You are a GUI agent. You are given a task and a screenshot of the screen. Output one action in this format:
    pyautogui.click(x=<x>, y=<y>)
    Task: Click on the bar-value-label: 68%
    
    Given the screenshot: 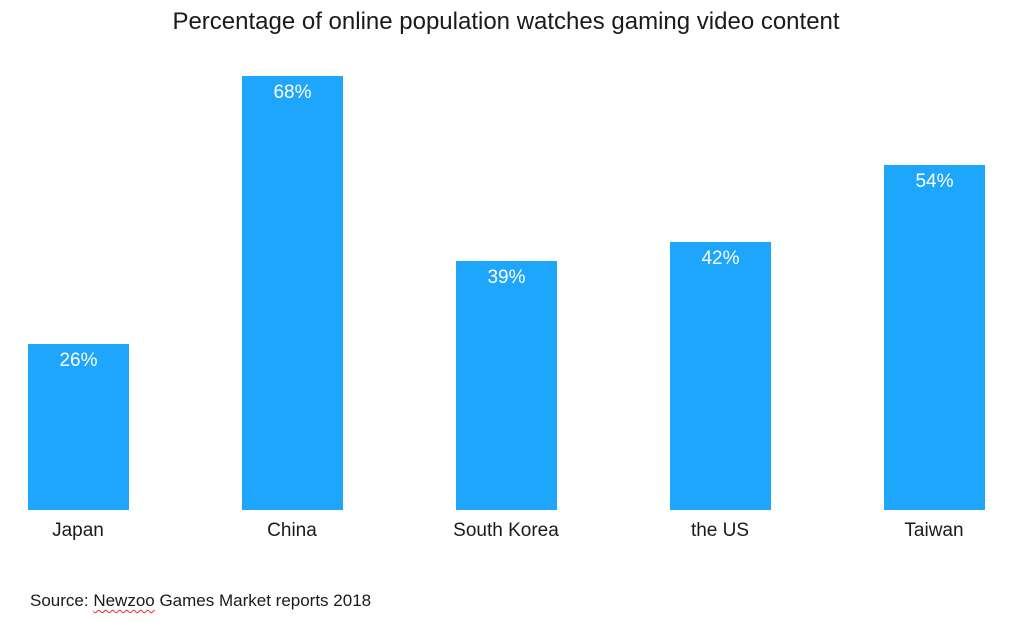 What is the action you would take?
    pyautogui.click(x=292, y=92)
    